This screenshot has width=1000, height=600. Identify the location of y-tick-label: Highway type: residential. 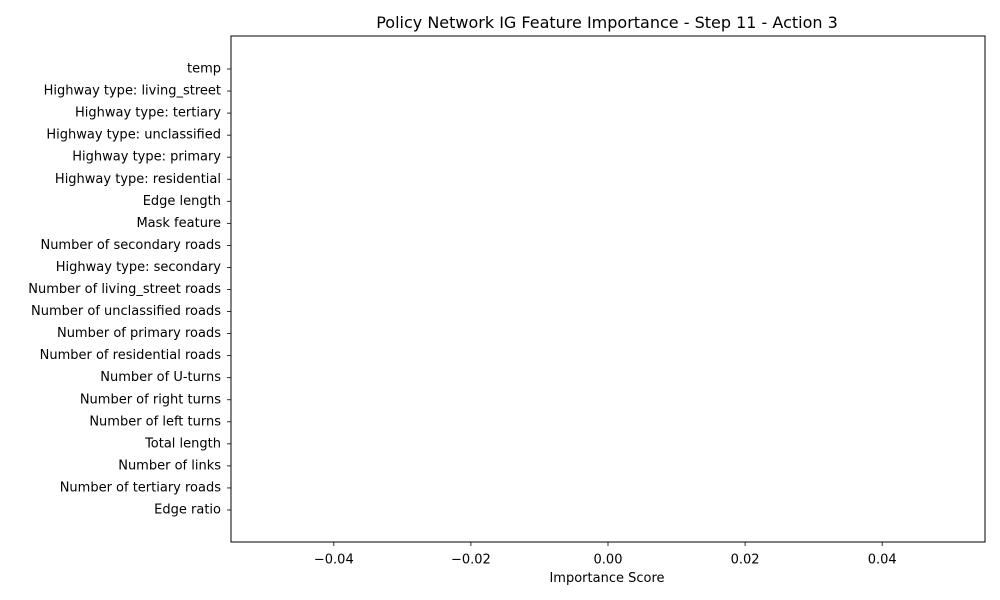
(138, 179).